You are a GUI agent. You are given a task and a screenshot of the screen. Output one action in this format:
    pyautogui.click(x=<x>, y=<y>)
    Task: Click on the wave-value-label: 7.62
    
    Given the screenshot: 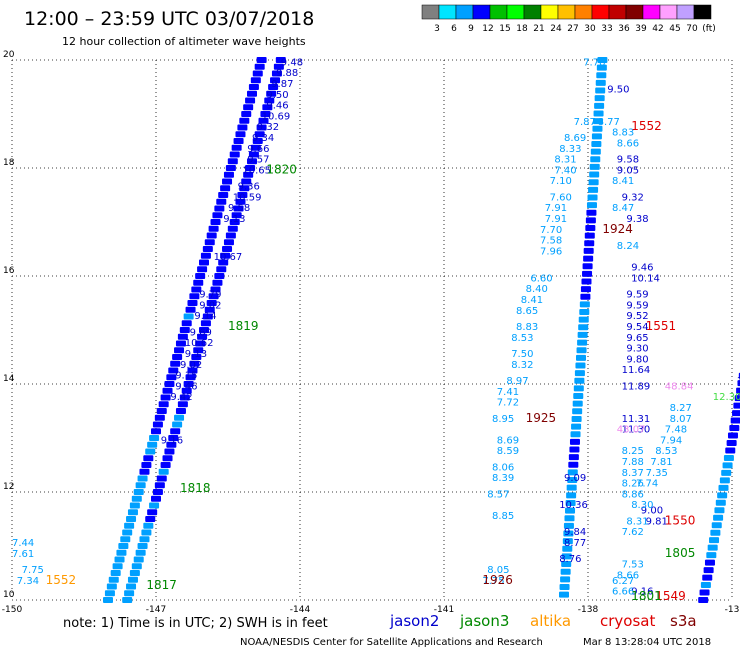 What is the action you would take?
    pyautogui.click(x=633, y=532)
    